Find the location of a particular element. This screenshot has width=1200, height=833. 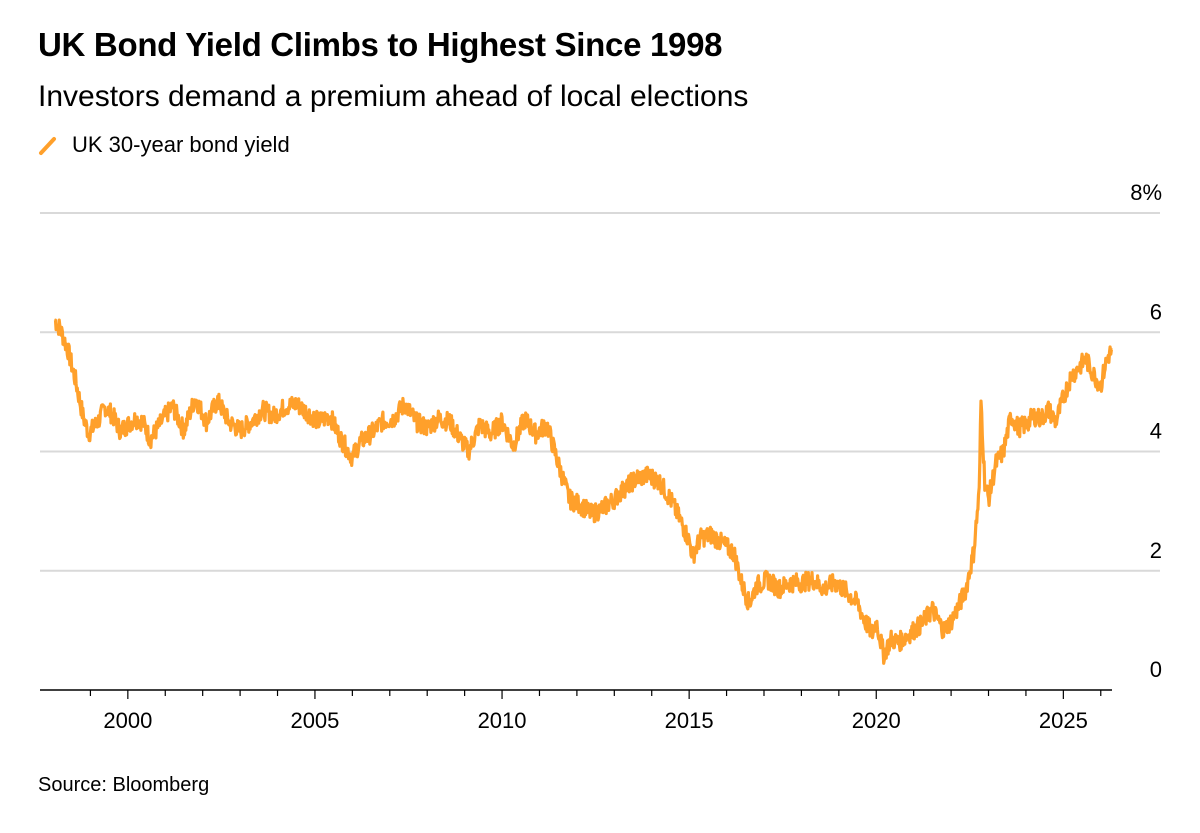

line-swatch-icon is located at coordinates (49, 145).